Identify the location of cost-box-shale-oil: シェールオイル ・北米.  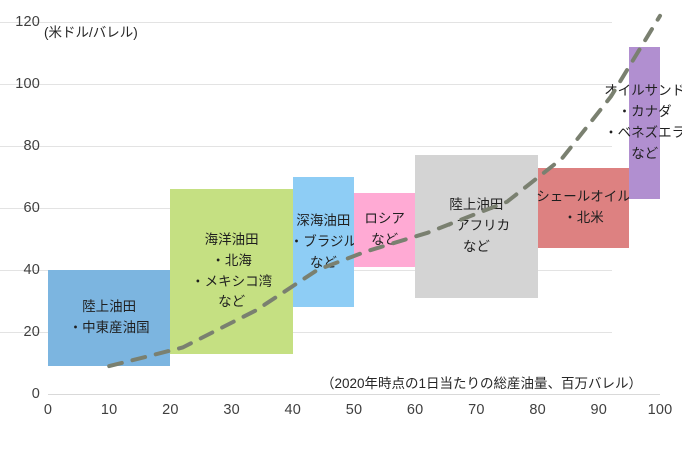
(583, 208).